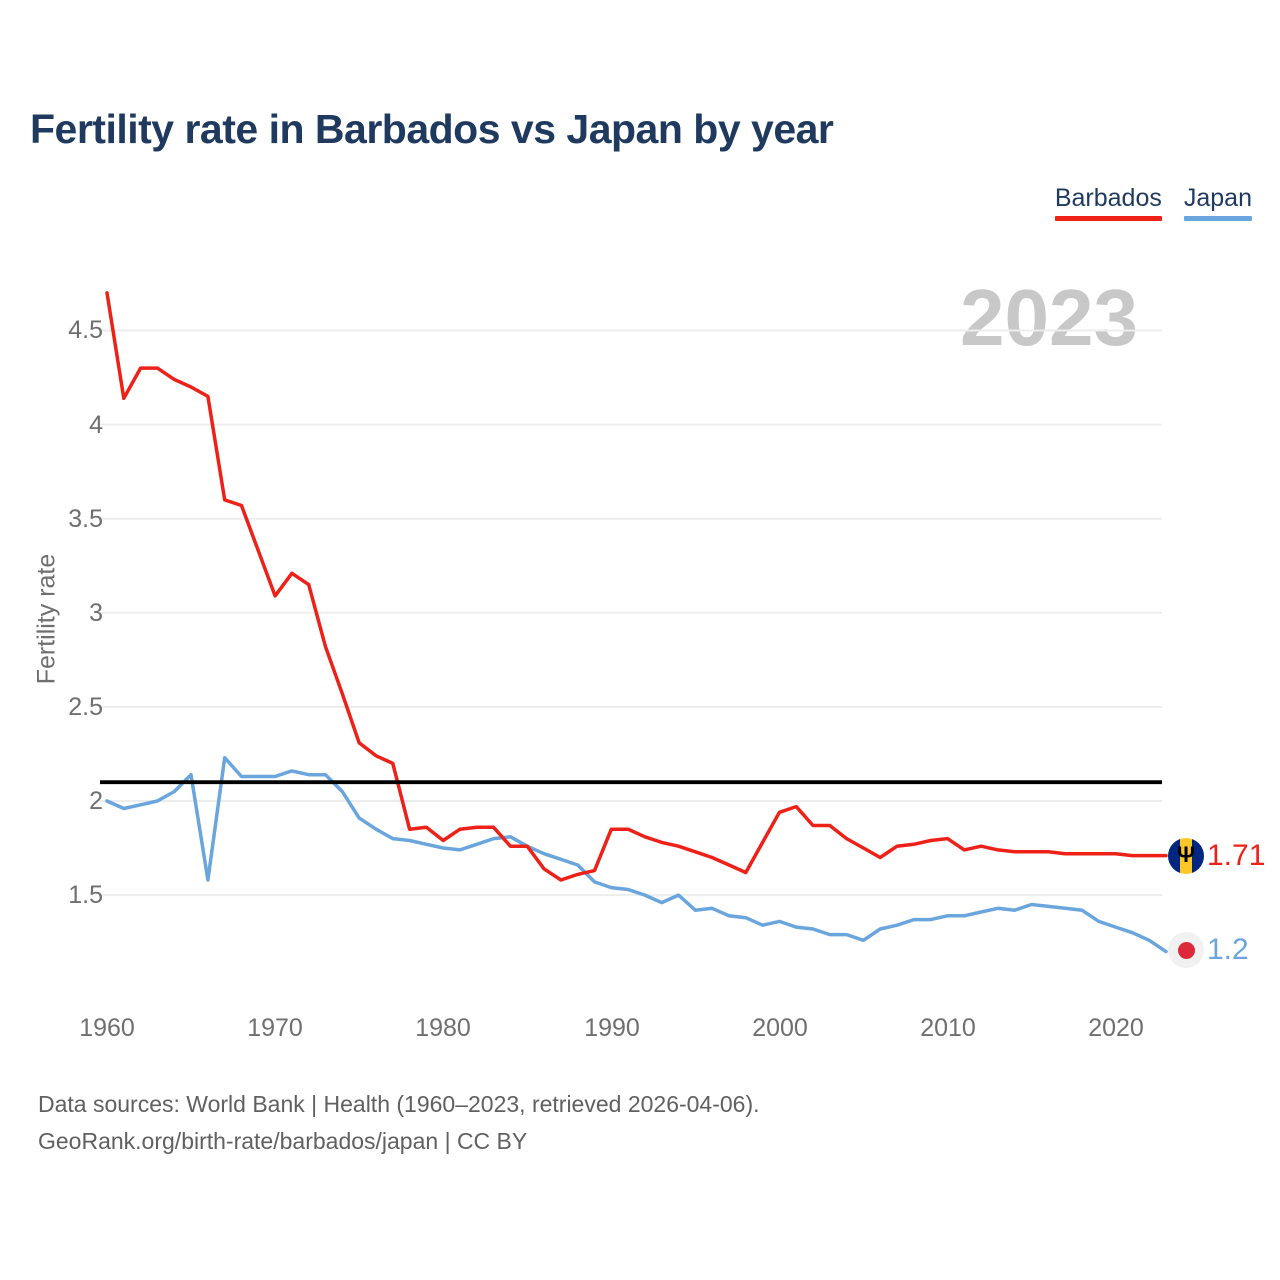  I want to click on legend-label-japan: Japan, so click(1217, 198).